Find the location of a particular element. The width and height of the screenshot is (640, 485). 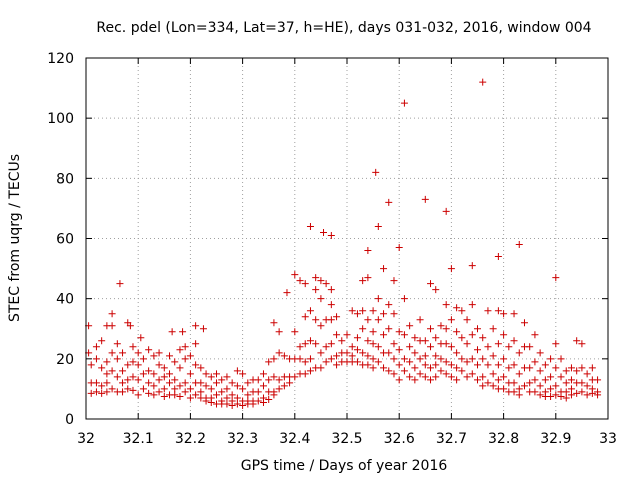

x-tick-label: 32.1 is located at coordinates (138, 439).